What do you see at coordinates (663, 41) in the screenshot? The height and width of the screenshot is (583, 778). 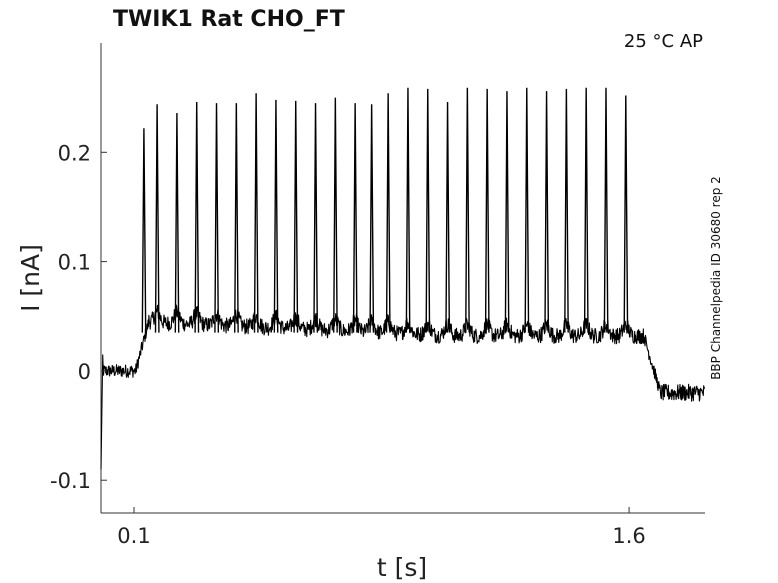 I see `condition-annotation: 25 °C AP` at bounding box center [663, 41].